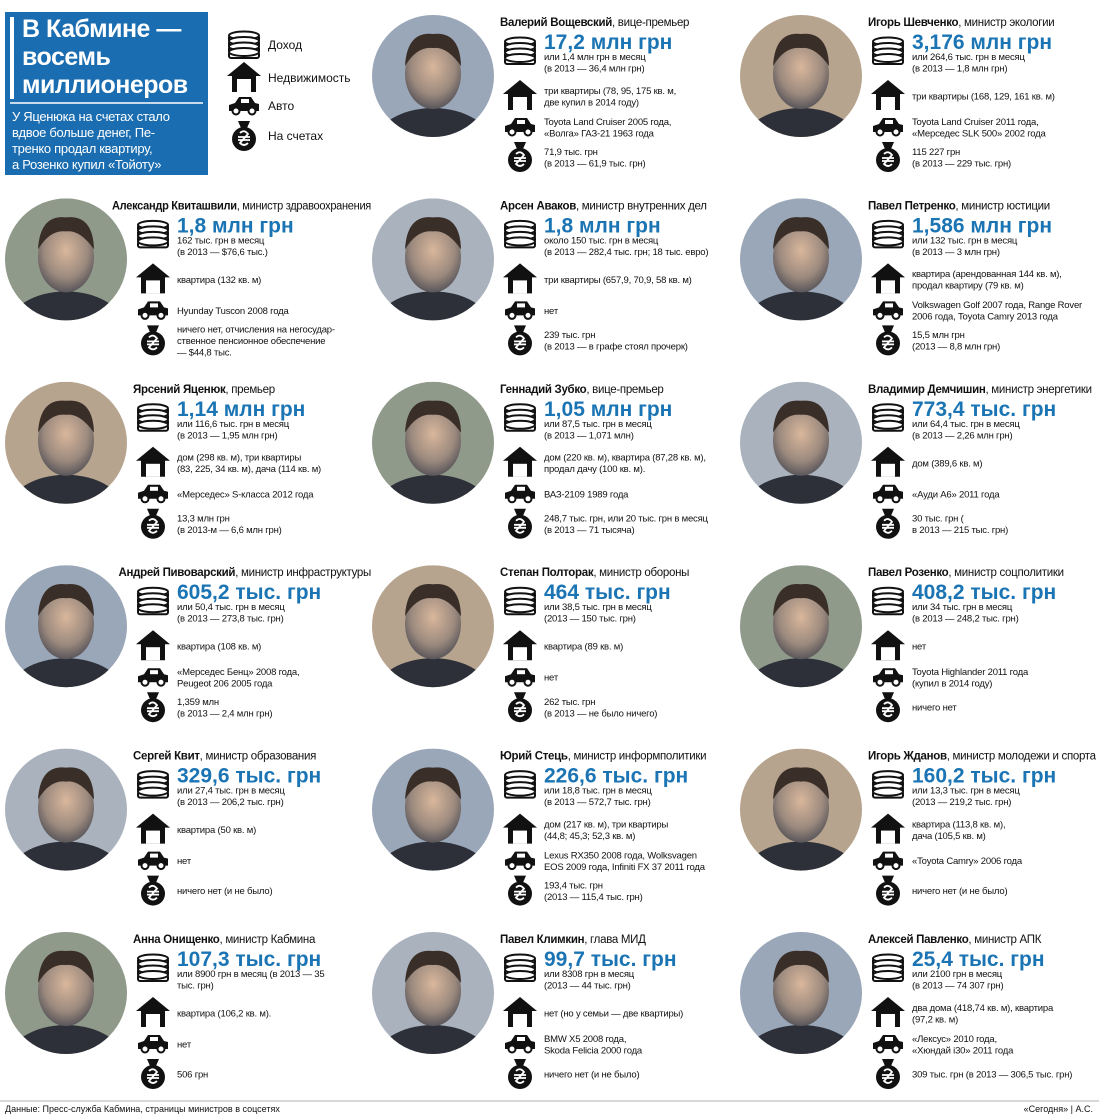  I want to click on detail-line: 262 тыс. грн, so click(569, 702).